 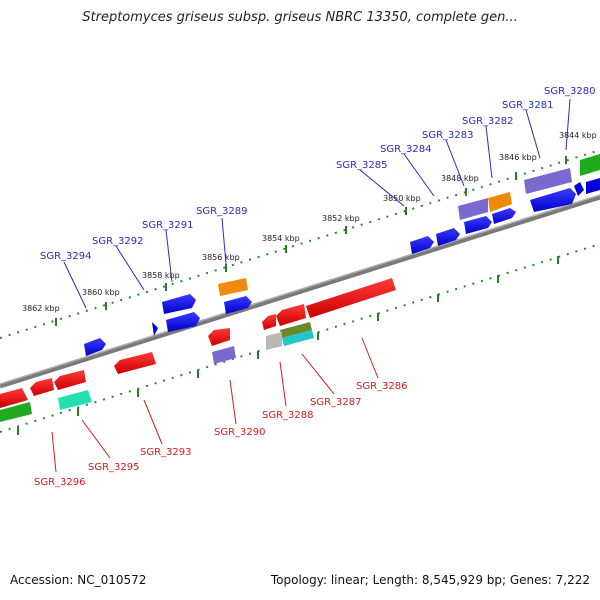 What do you see at coordinates (101, 292) in the screenshot?
I see `ruler-label-3860: 3860 kbp` at bounding box center [101, 292].